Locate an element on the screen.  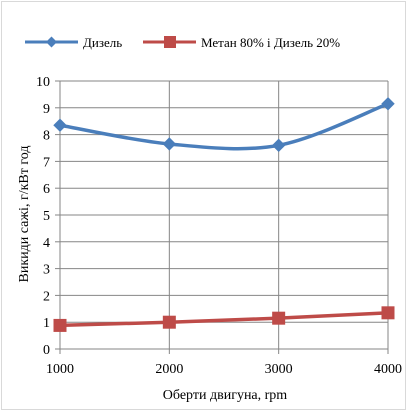
legend-marker-metan is located at coordinates (170, 42).